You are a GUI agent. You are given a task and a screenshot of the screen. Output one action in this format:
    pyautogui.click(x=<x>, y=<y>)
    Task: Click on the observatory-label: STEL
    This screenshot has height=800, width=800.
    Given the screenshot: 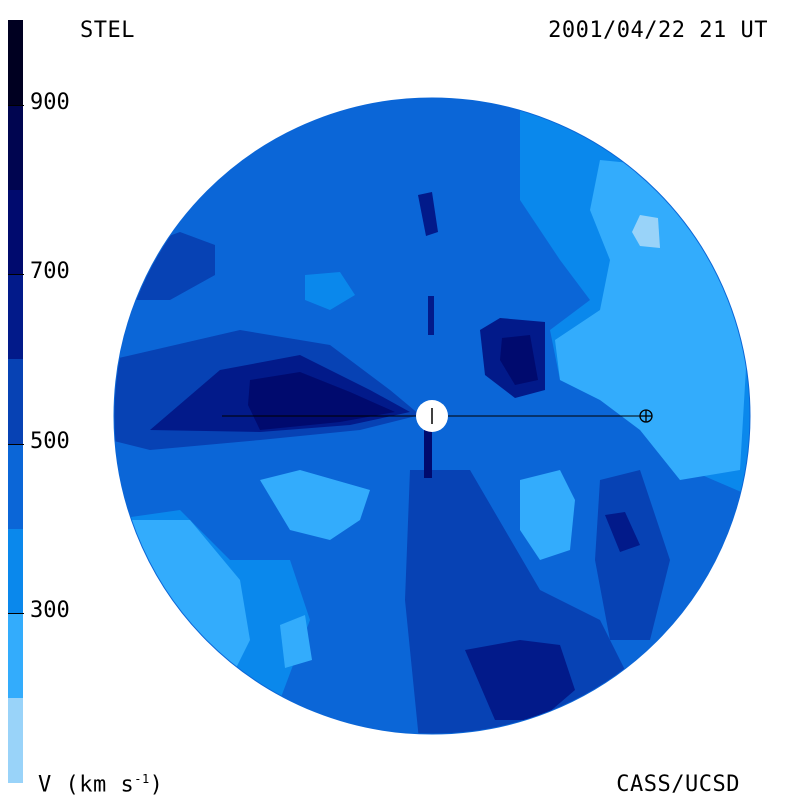 What is the action you would take?
    pyautogui.click(x=107, y=30)
    